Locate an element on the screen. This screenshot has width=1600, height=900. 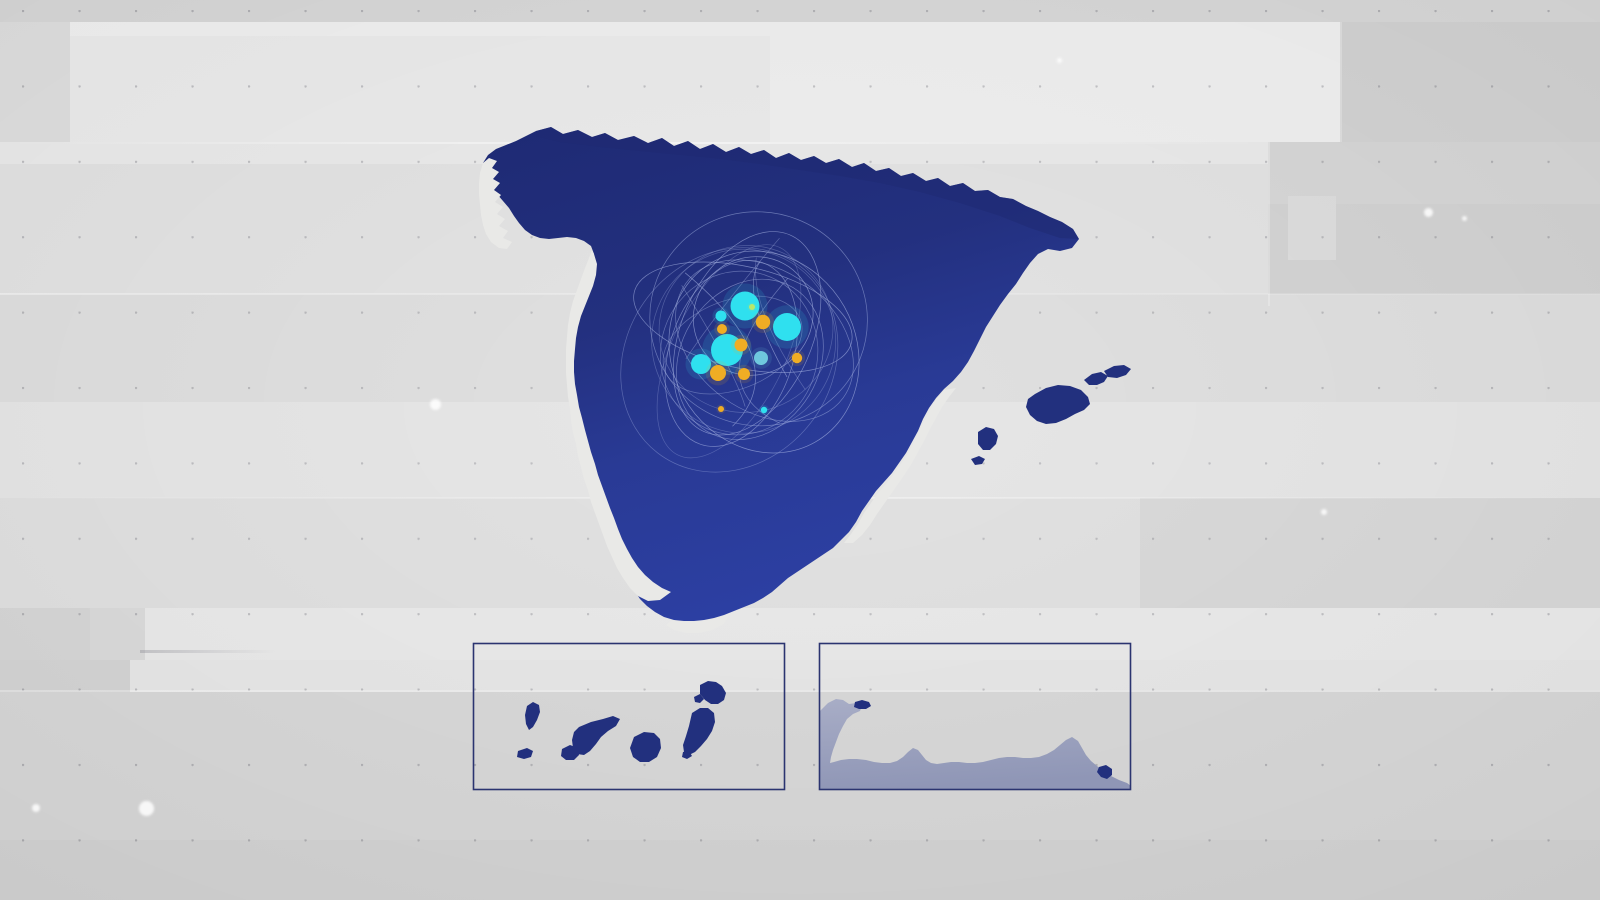
canary-islands-inset-frame is located at coordinates (629, 716).